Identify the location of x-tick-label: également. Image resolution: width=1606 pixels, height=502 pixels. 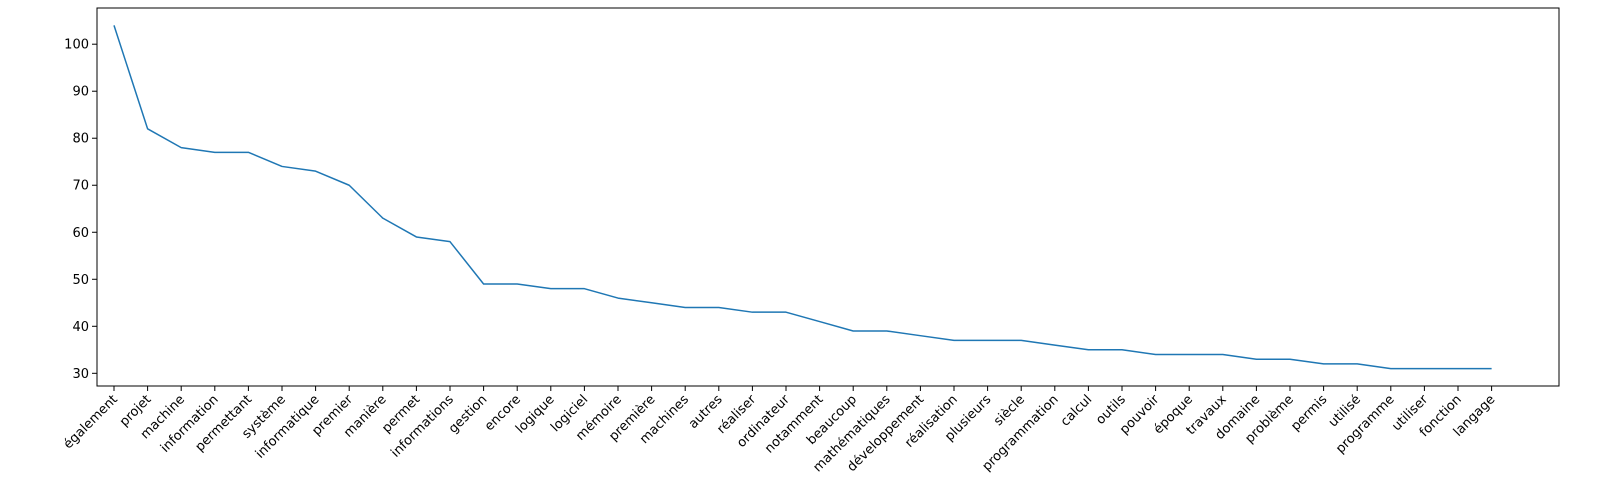
(91, 422).